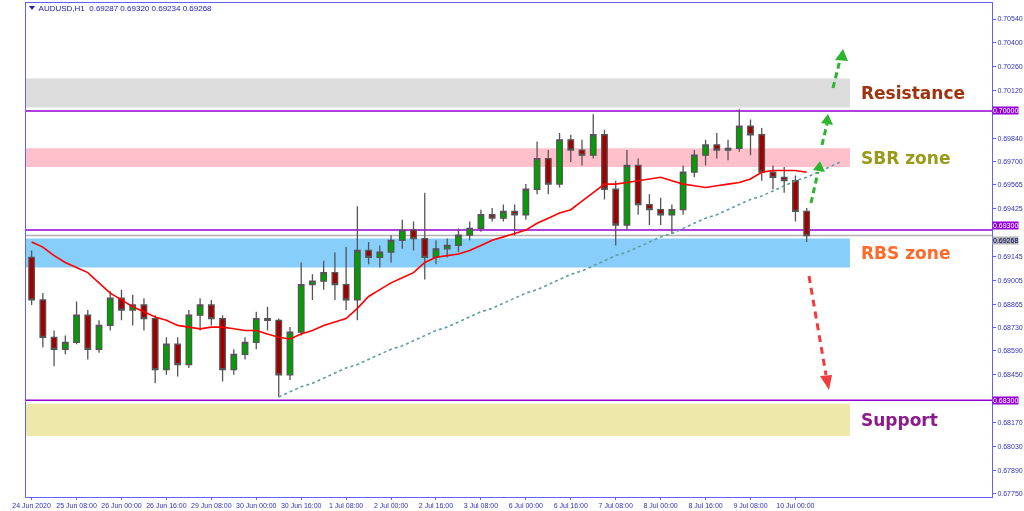  I want to click on chart-title: AUDUSD,H1 0.69287 0.69320 0.69234 0.69268, so click(125, 9).